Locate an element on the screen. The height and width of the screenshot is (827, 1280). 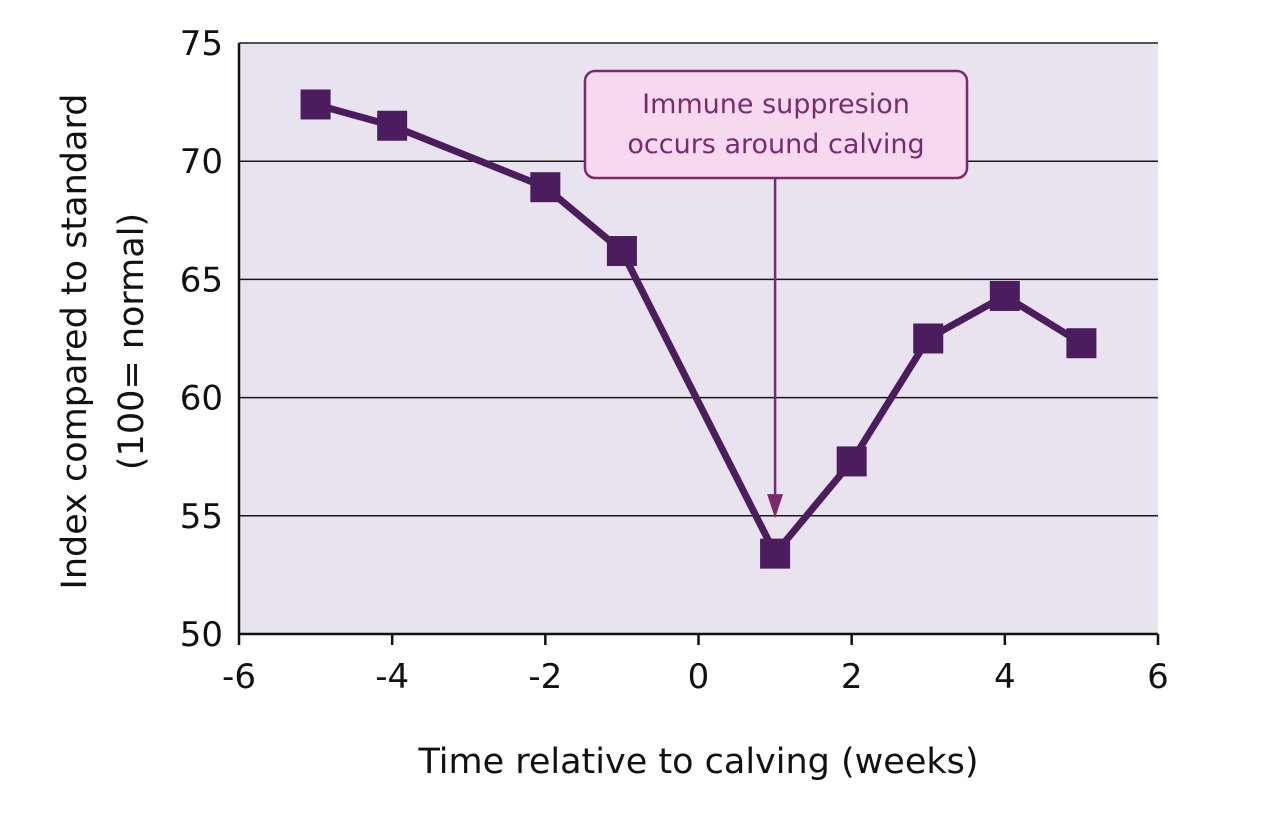
y-tick-labels: 50 55 60 65 70 75 is located at coordinates (201, 339).